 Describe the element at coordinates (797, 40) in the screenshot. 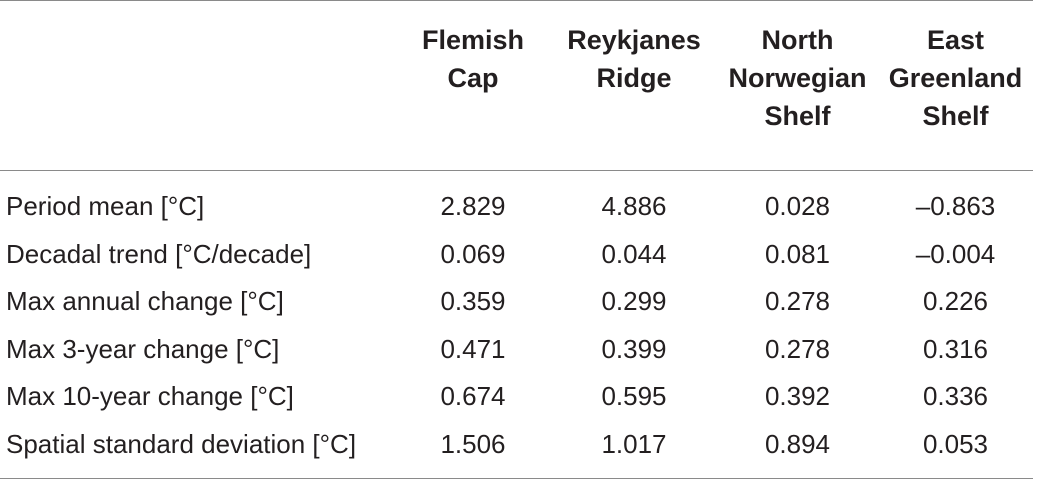

I see `header-line: North` at that location.